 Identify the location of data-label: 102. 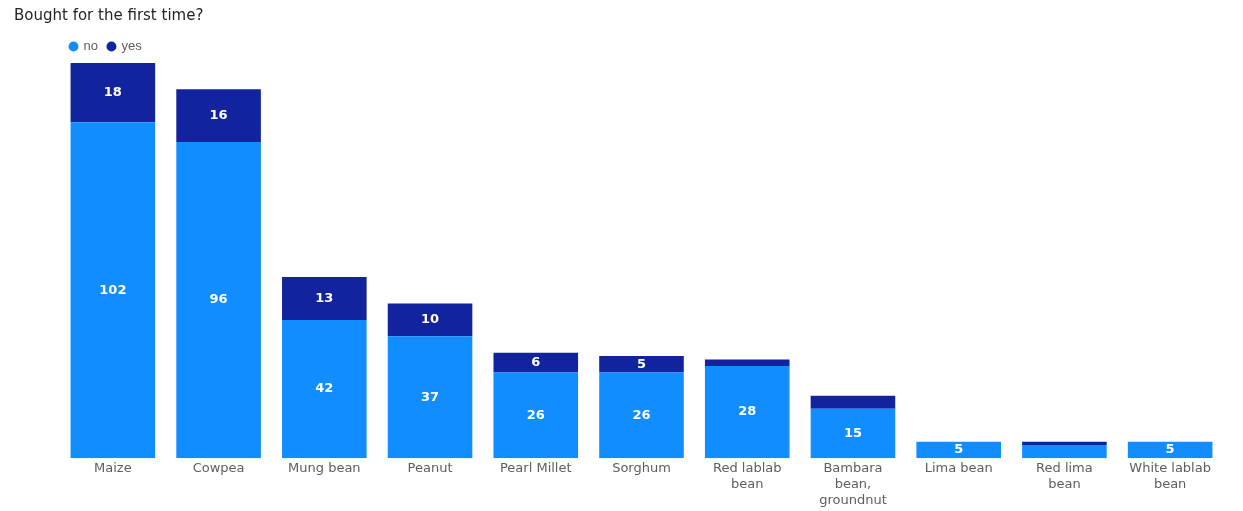
(113, 289).